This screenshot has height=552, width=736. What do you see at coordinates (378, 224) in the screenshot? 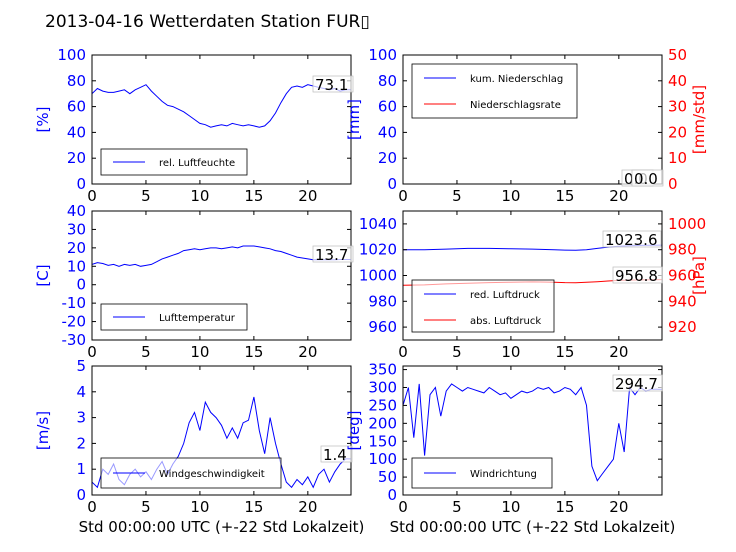
I see `y-tick-label: 1040` at bounding box center [378, 224].